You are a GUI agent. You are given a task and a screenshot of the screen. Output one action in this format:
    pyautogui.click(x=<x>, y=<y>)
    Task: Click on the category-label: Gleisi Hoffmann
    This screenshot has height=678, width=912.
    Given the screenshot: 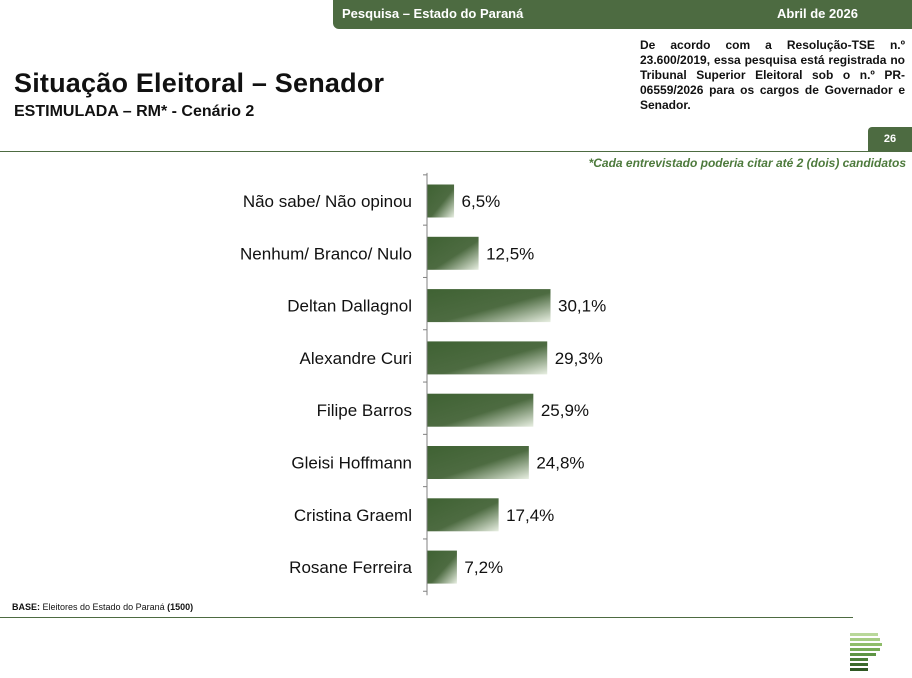 What is the action you would take?
    pyautogui.click(x=351, y=463)
    